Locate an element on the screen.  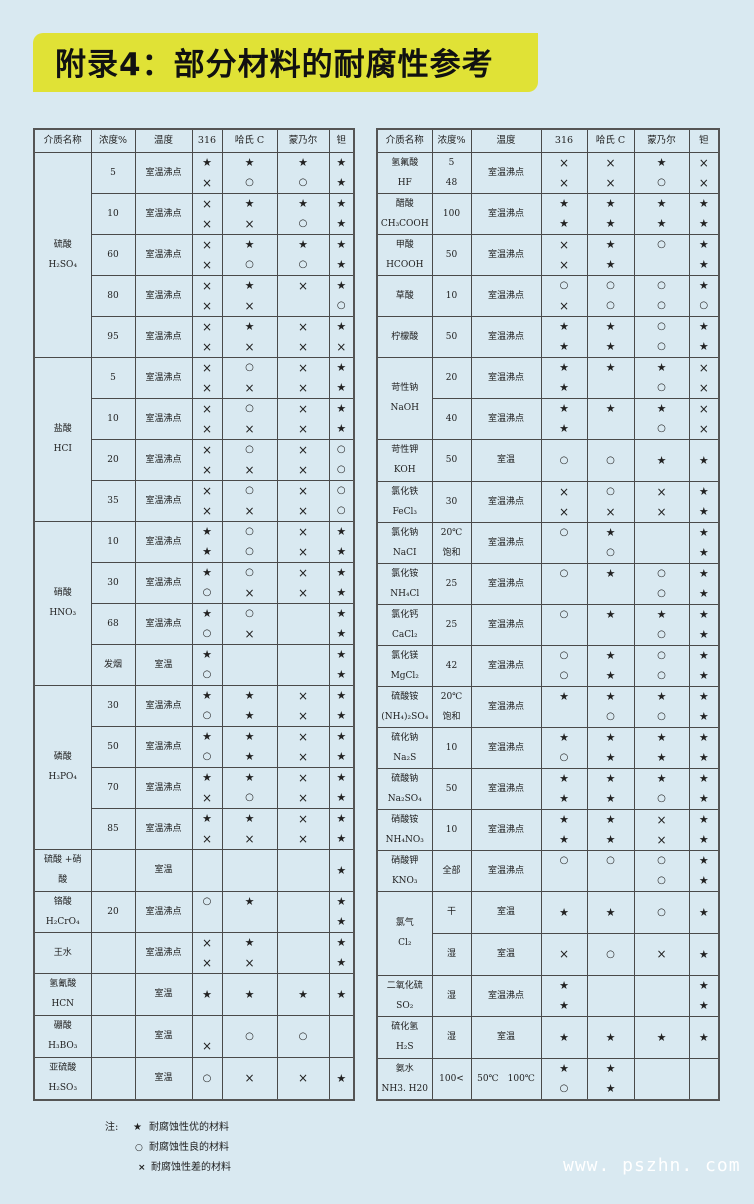
concentration-cell: 湿 is located at coordinates (451, 995).